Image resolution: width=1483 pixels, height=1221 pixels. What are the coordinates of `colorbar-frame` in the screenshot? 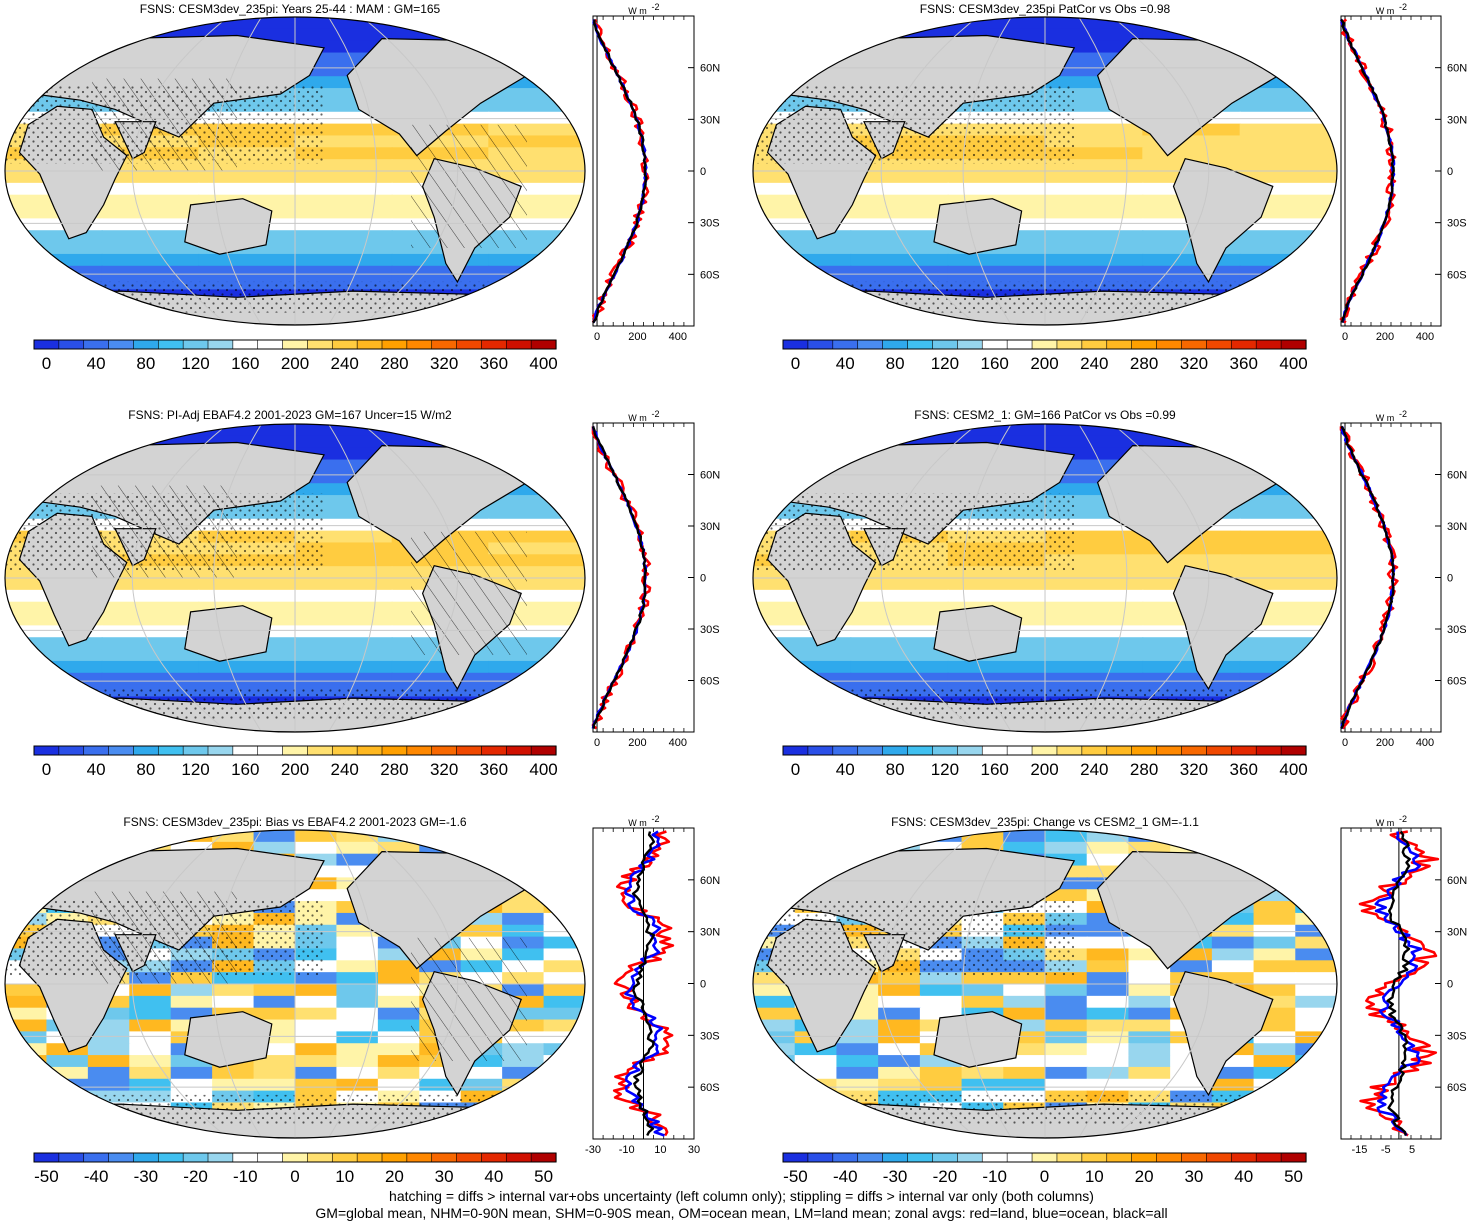 It's located at (1044, 344).